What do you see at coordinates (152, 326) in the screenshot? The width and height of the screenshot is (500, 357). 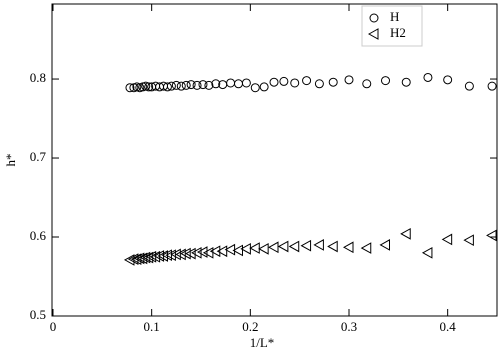 I see `x-tick-label: 0.1` at bounding box center [152, 326].